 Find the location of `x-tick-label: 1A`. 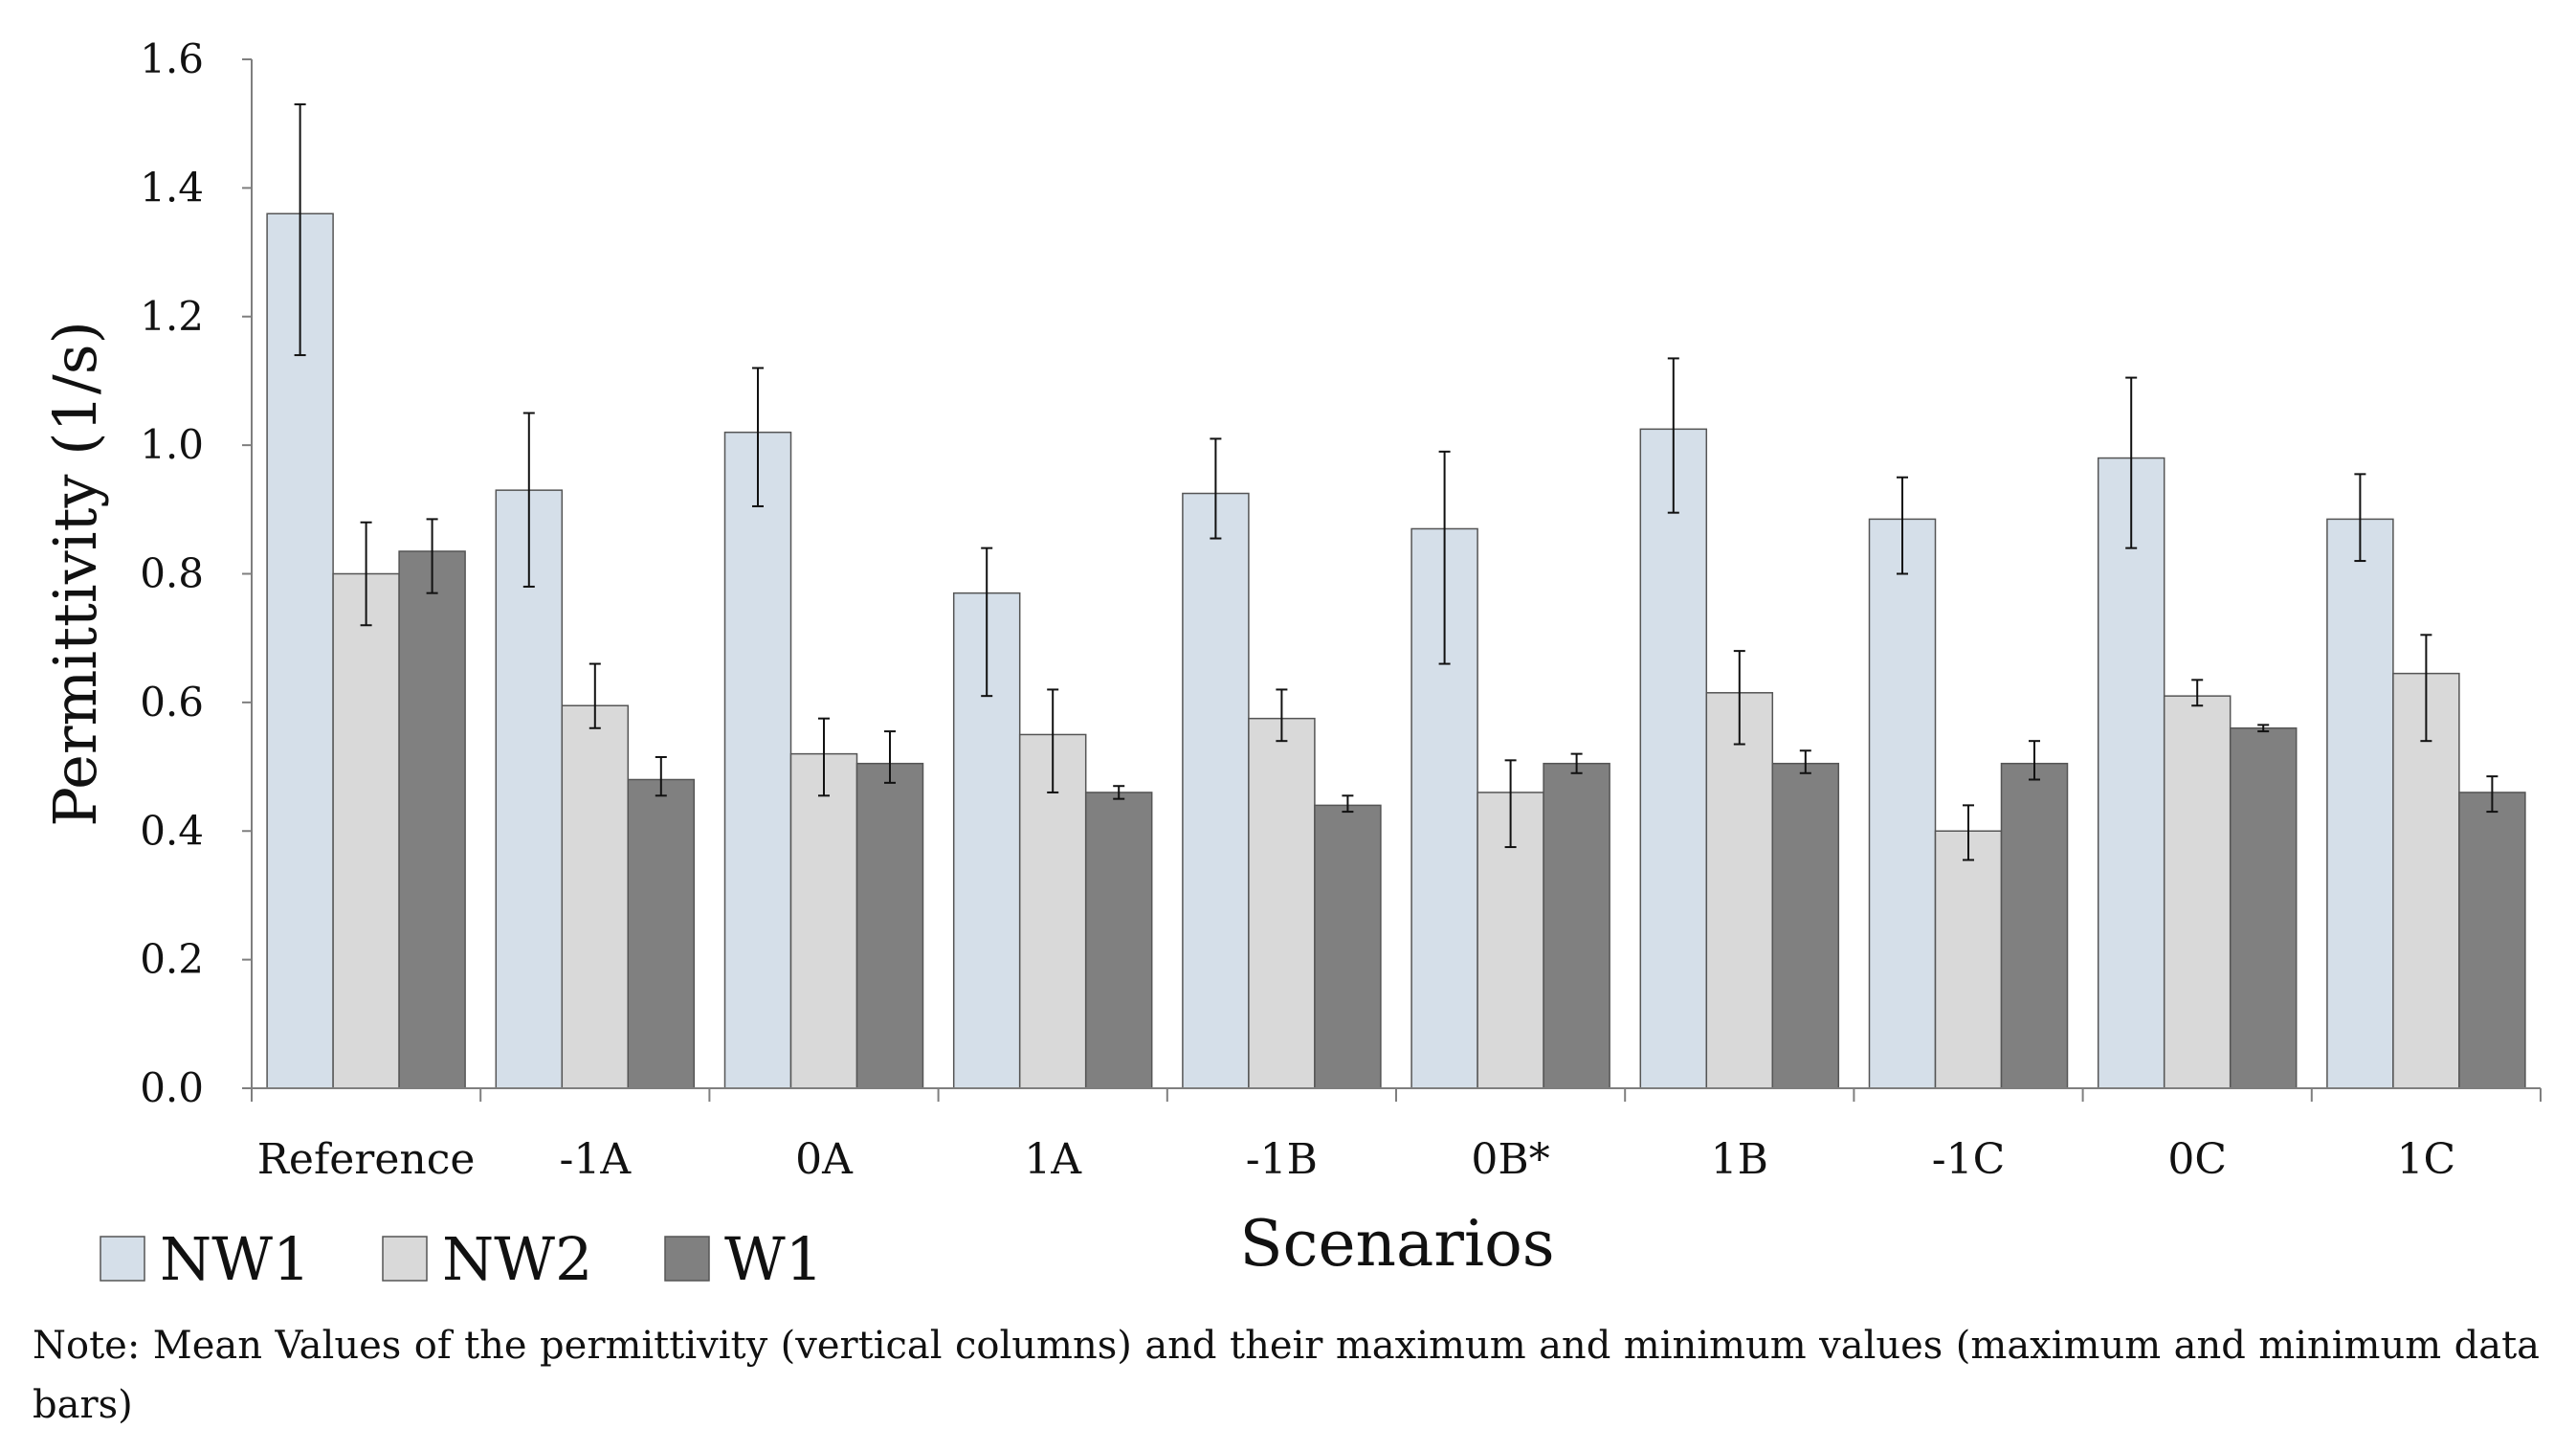

x-tick-label: 1A is located at coordinates (1053, 1159).